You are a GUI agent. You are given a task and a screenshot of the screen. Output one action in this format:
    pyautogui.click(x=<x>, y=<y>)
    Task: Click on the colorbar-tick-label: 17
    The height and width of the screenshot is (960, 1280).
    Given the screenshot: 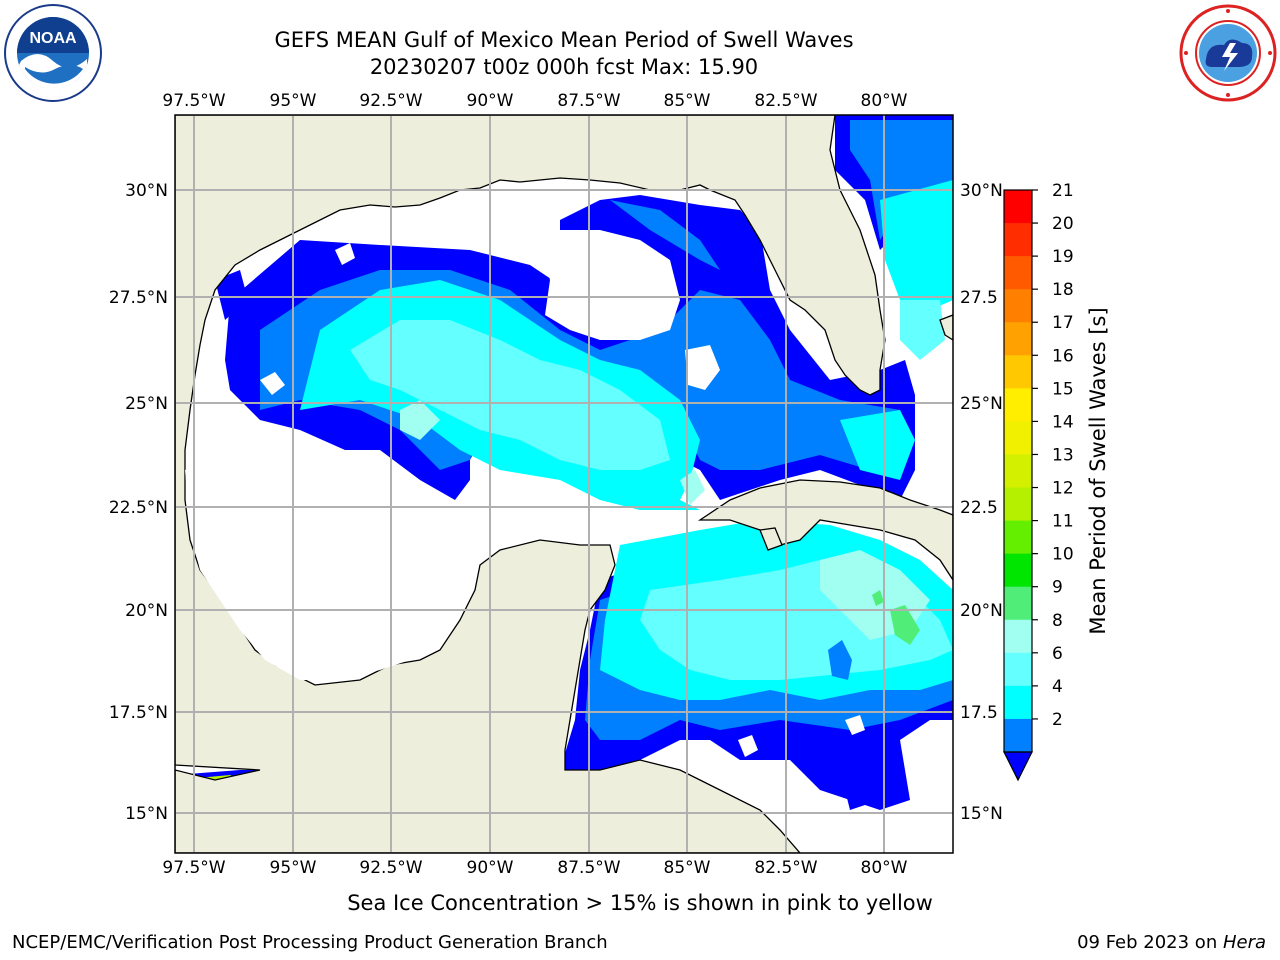 What is the action you would take?
    pyautogui.click(x=1063, y=323)
    